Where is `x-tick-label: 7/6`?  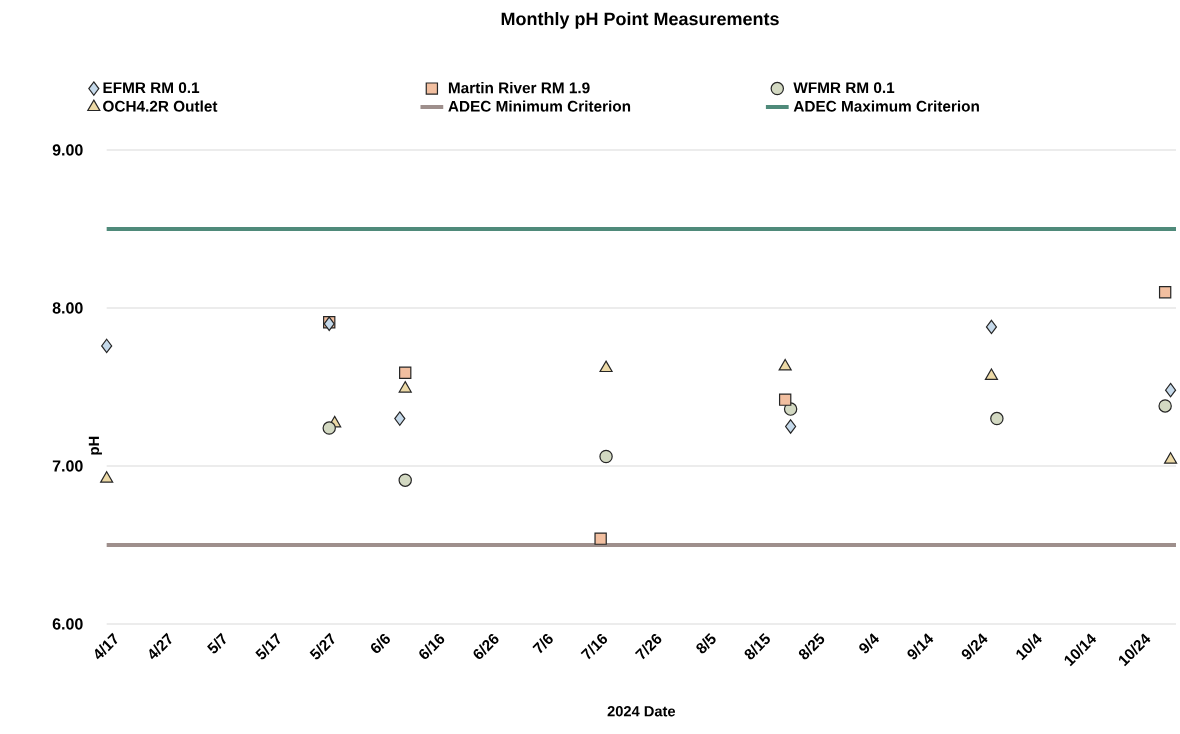 x-tick-label: 7/6 is located at coordinates (542, 643).